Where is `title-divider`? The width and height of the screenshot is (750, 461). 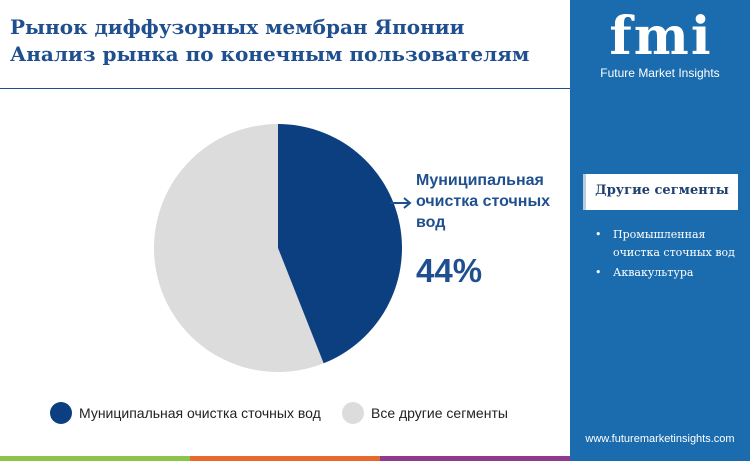
title-divider is located at coordinates (285, 88).